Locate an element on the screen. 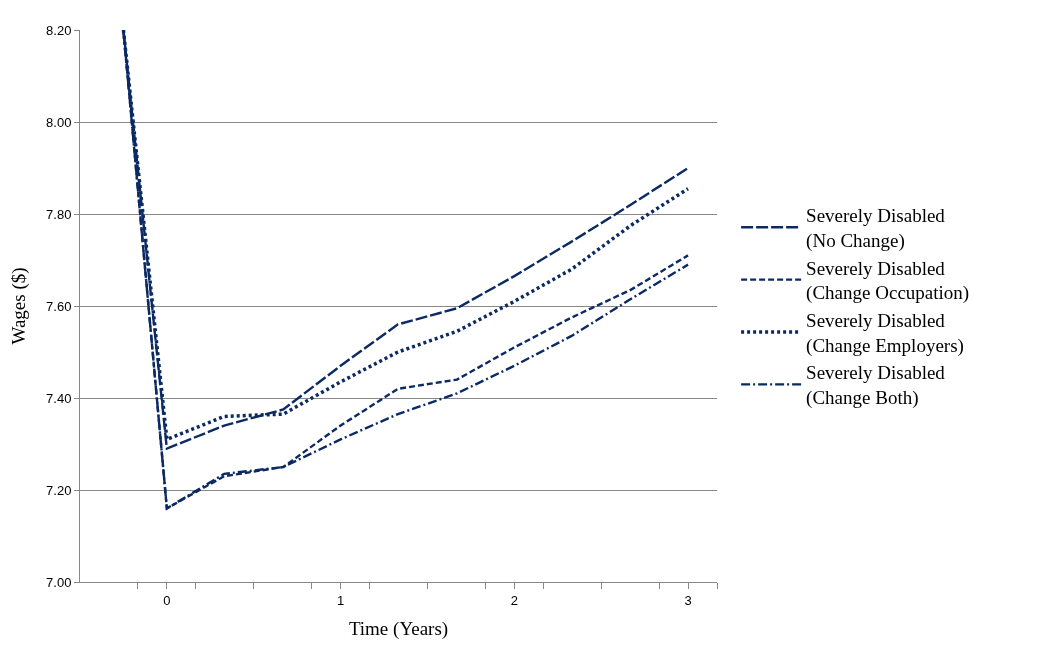 The image size is (1047, 667). x-tick-label: 1 is located at coordinates (340, 600).